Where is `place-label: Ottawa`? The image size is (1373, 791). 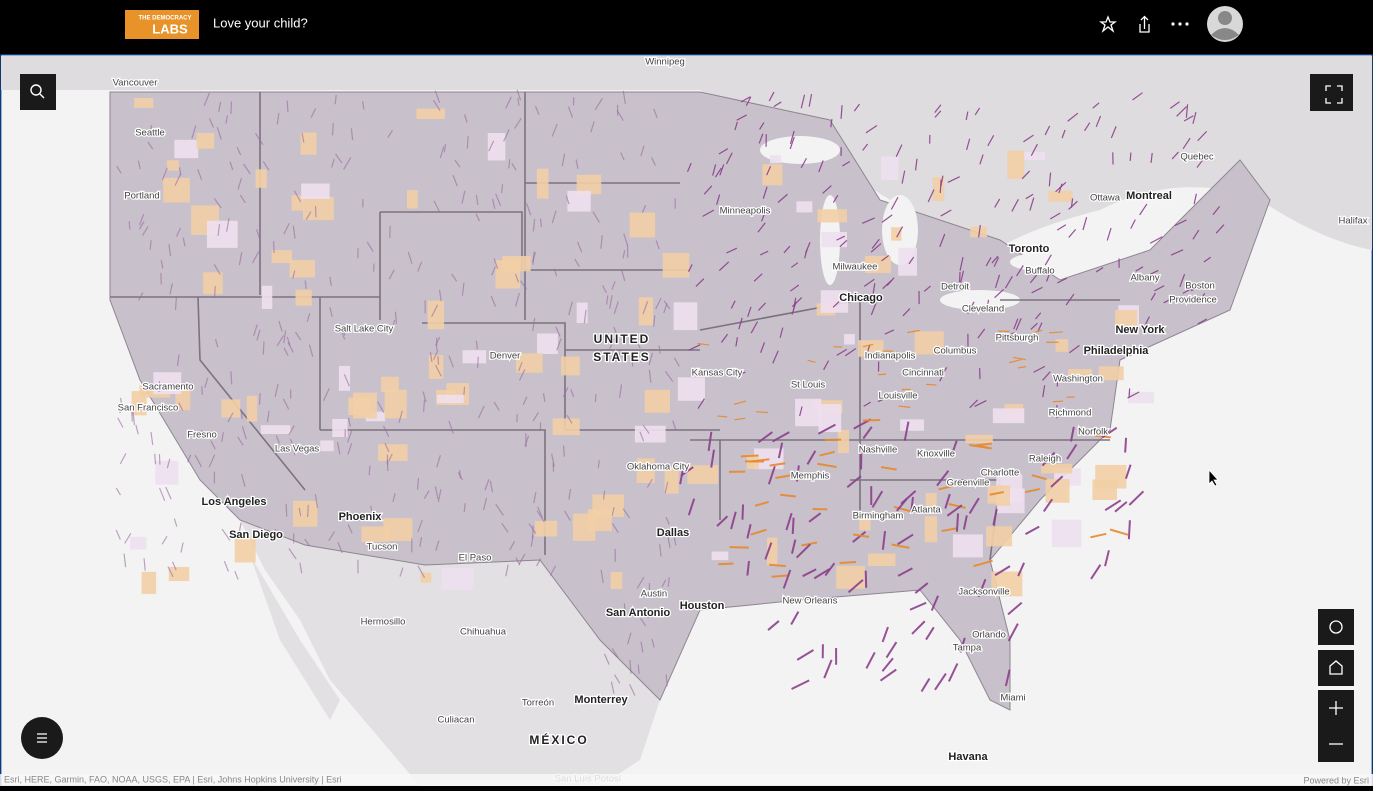
place-label: Ottawa is located at coordinates (1105, 198).